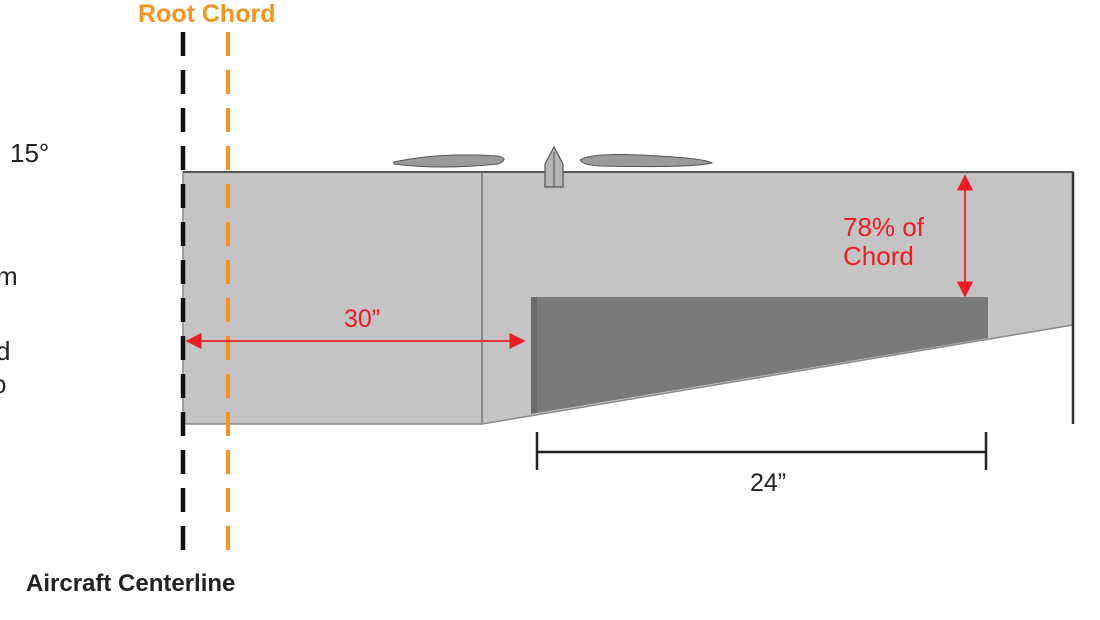  What do you see at coordinates (878, 256) in the screenshot?
I see `dimension-78-label-line2: Chord` at bounding box center [878, 256].